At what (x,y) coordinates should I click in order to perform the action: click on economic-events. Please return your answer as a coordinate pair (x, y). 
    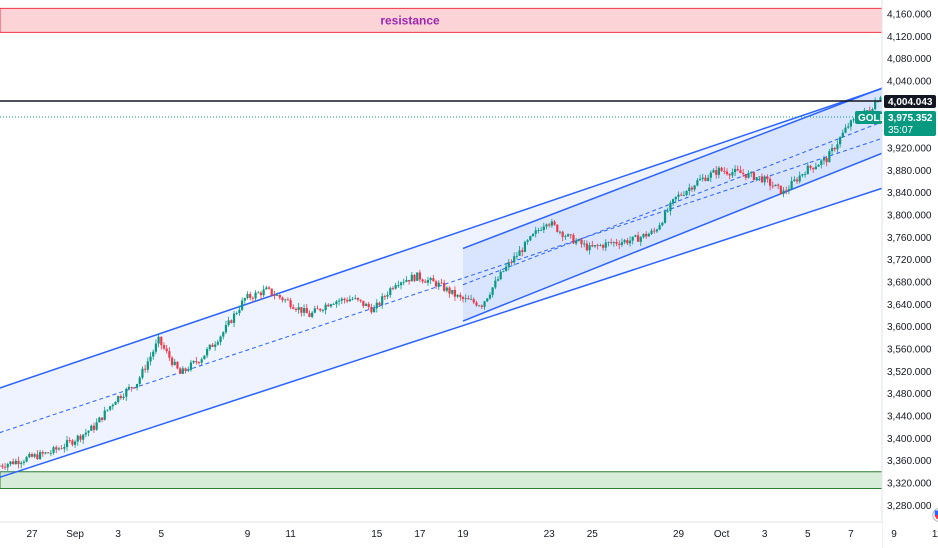
    Looking at the image, I should click on (935, 515).